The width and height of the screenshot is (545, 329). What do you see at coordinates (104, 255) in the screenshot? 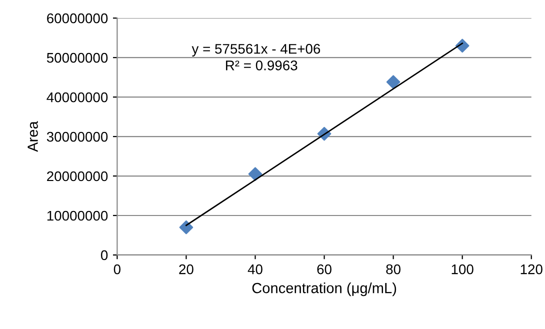
I see `y-tick-label: 0` at bounding box center [104, 255].